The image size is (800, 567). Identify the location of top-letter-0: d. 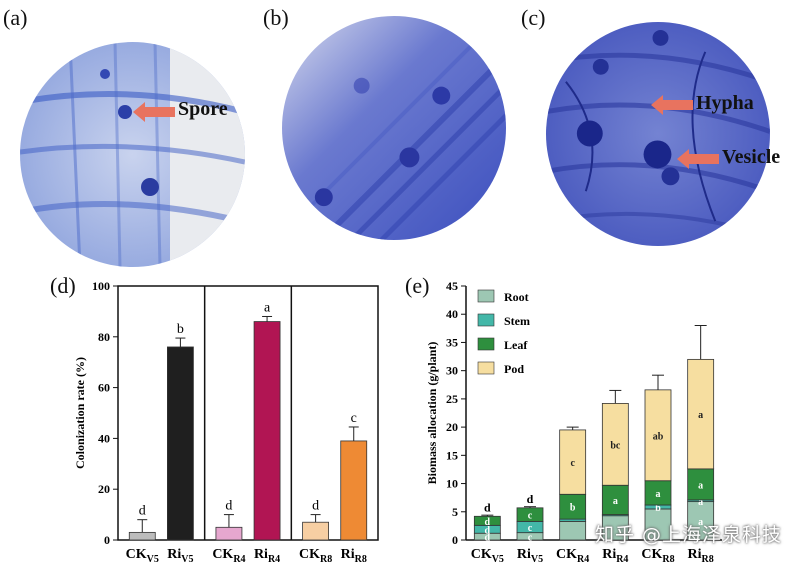
(487, 507).